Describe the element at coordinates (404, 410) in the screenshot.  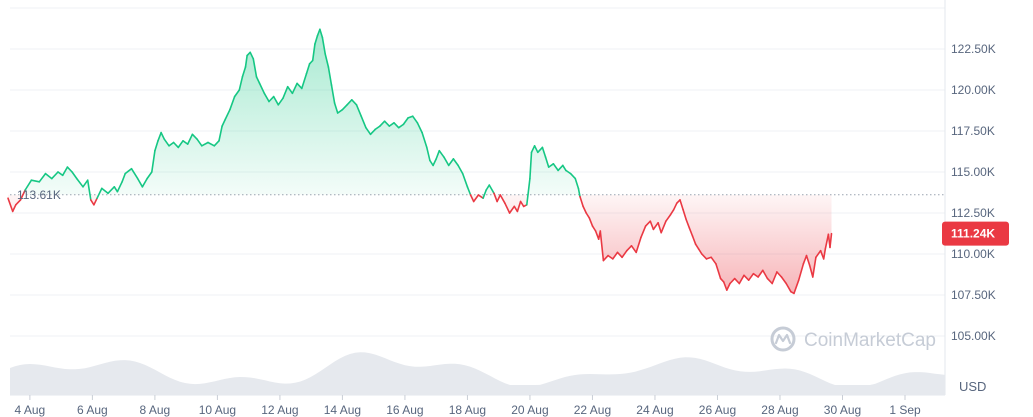
I see `x-tick-label: 16 Aug` at that location.